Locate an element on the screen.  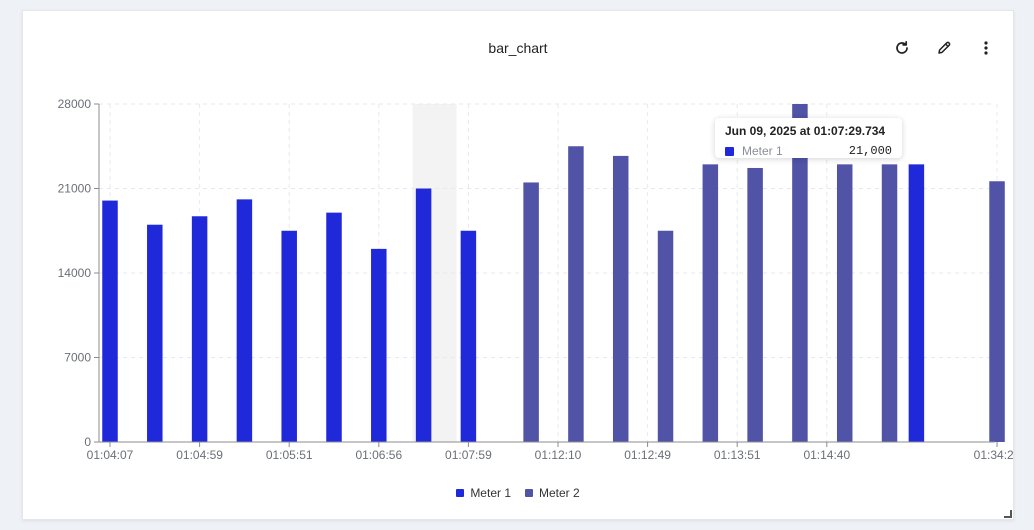
vertical-dots-icon is located at coordinates (986, 48).